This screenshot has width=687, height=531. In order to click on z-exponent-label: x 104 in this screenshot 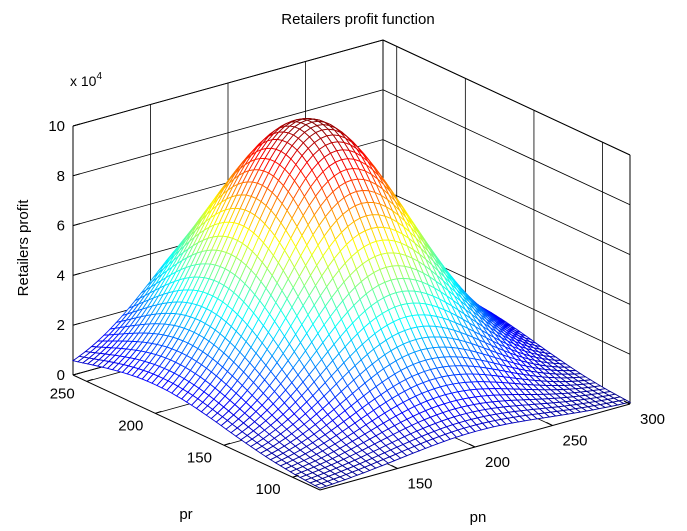, I will do `click(86, 80)`.